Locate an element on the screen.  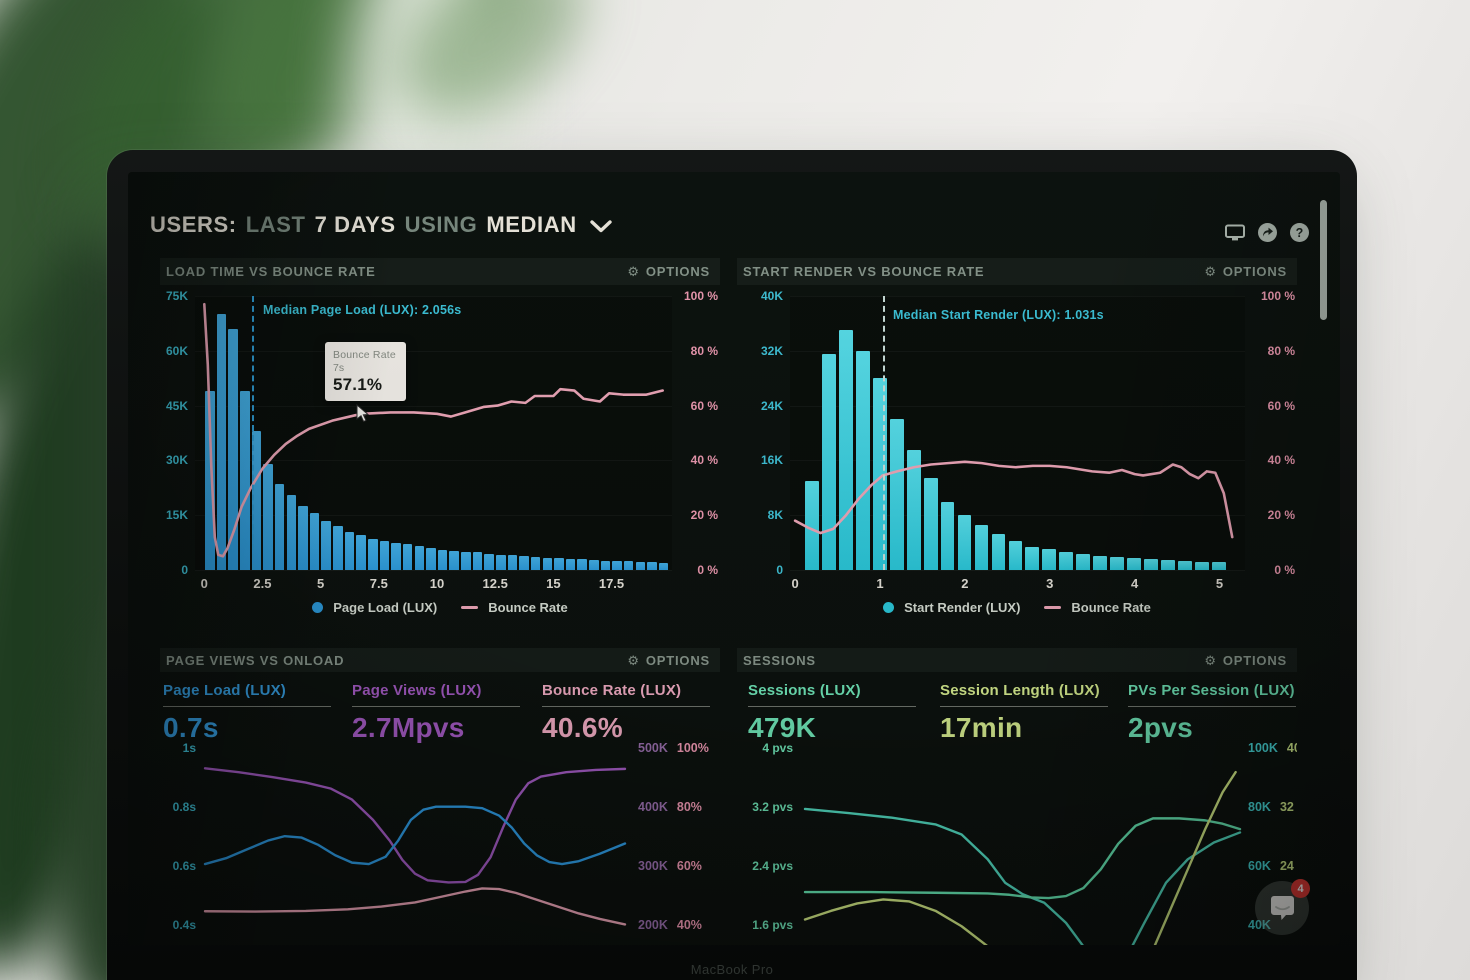
legend-dot-icon is located at coordinates (889, 607).